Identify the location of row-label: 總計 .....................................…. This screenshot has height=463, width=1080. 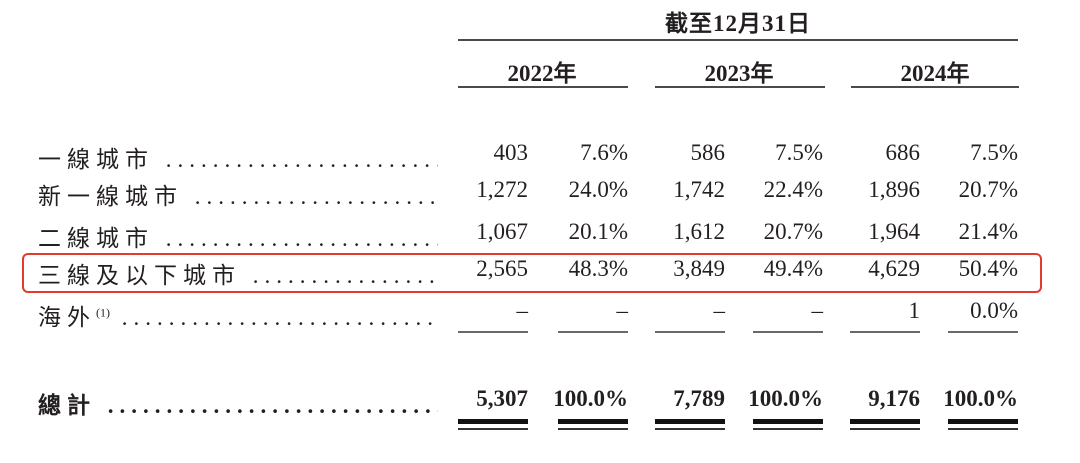
(238, 403).